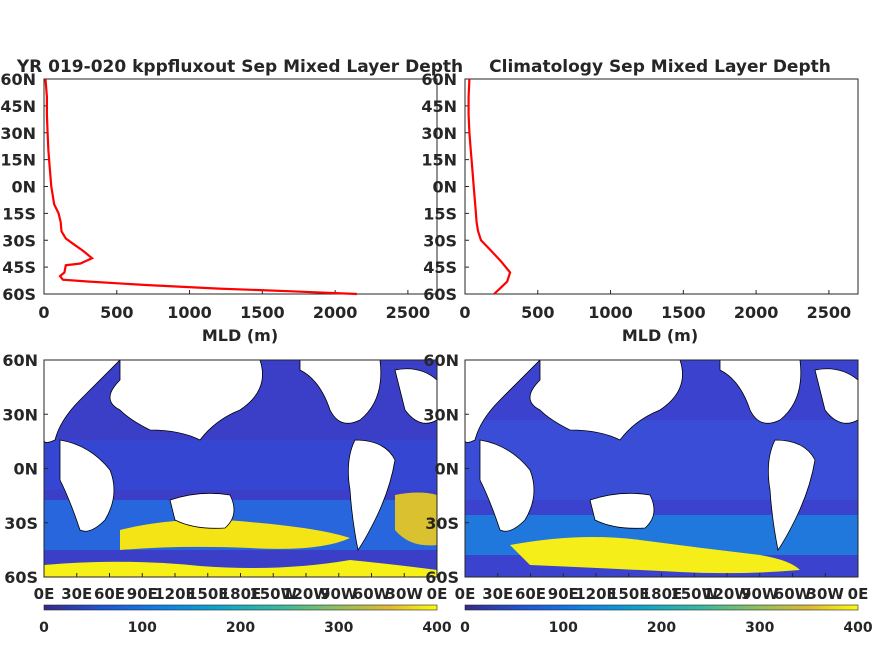 The image size is (875, 656). I want to click on right-profile-title: Climatology Sep Mixed Layer Depth, so click(660, 67).